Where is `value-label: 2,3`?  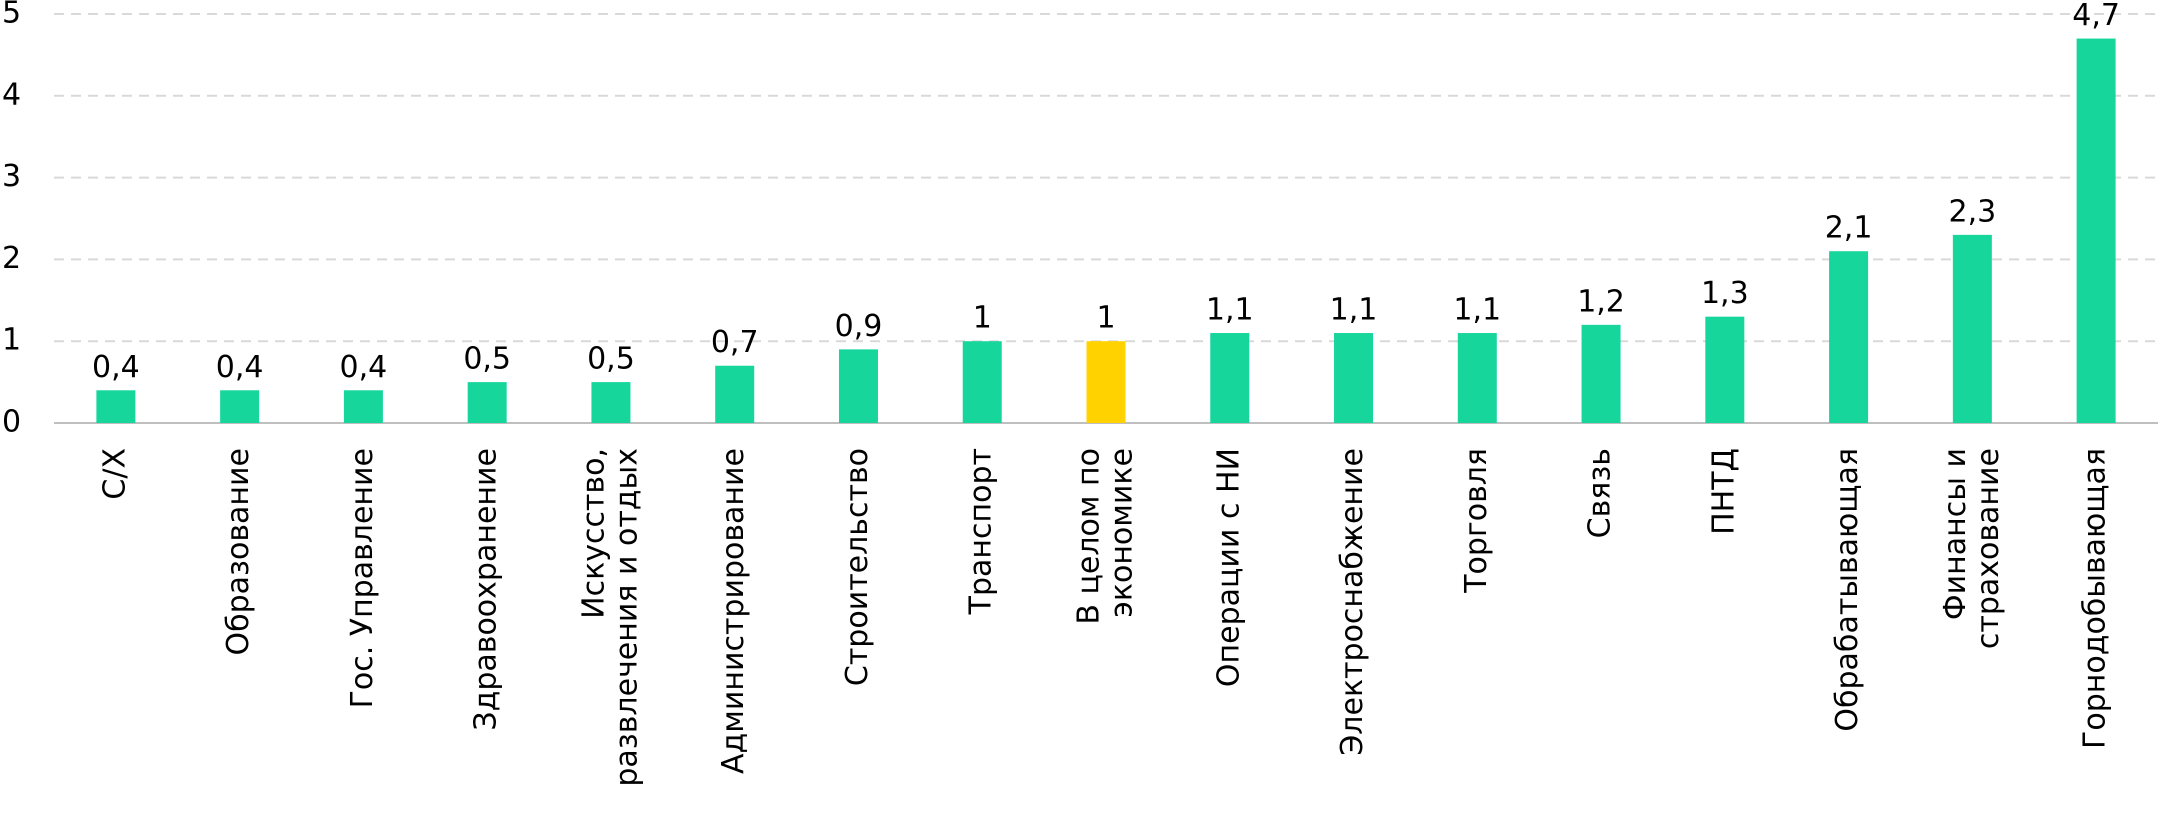
value-label: 2,3 is located at coordinates (1972, 211).